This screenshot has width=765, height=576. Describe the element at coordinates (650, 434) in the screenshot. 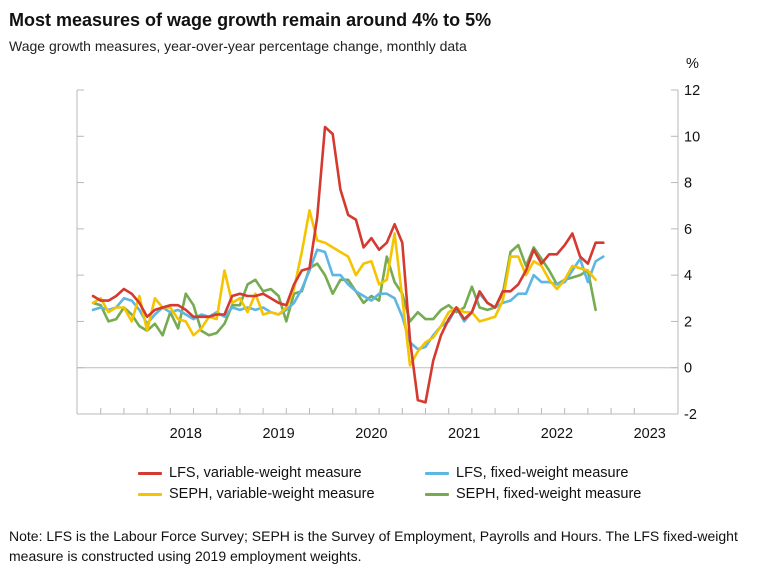

I see `x-tick-label-2023: 2023` at that location.